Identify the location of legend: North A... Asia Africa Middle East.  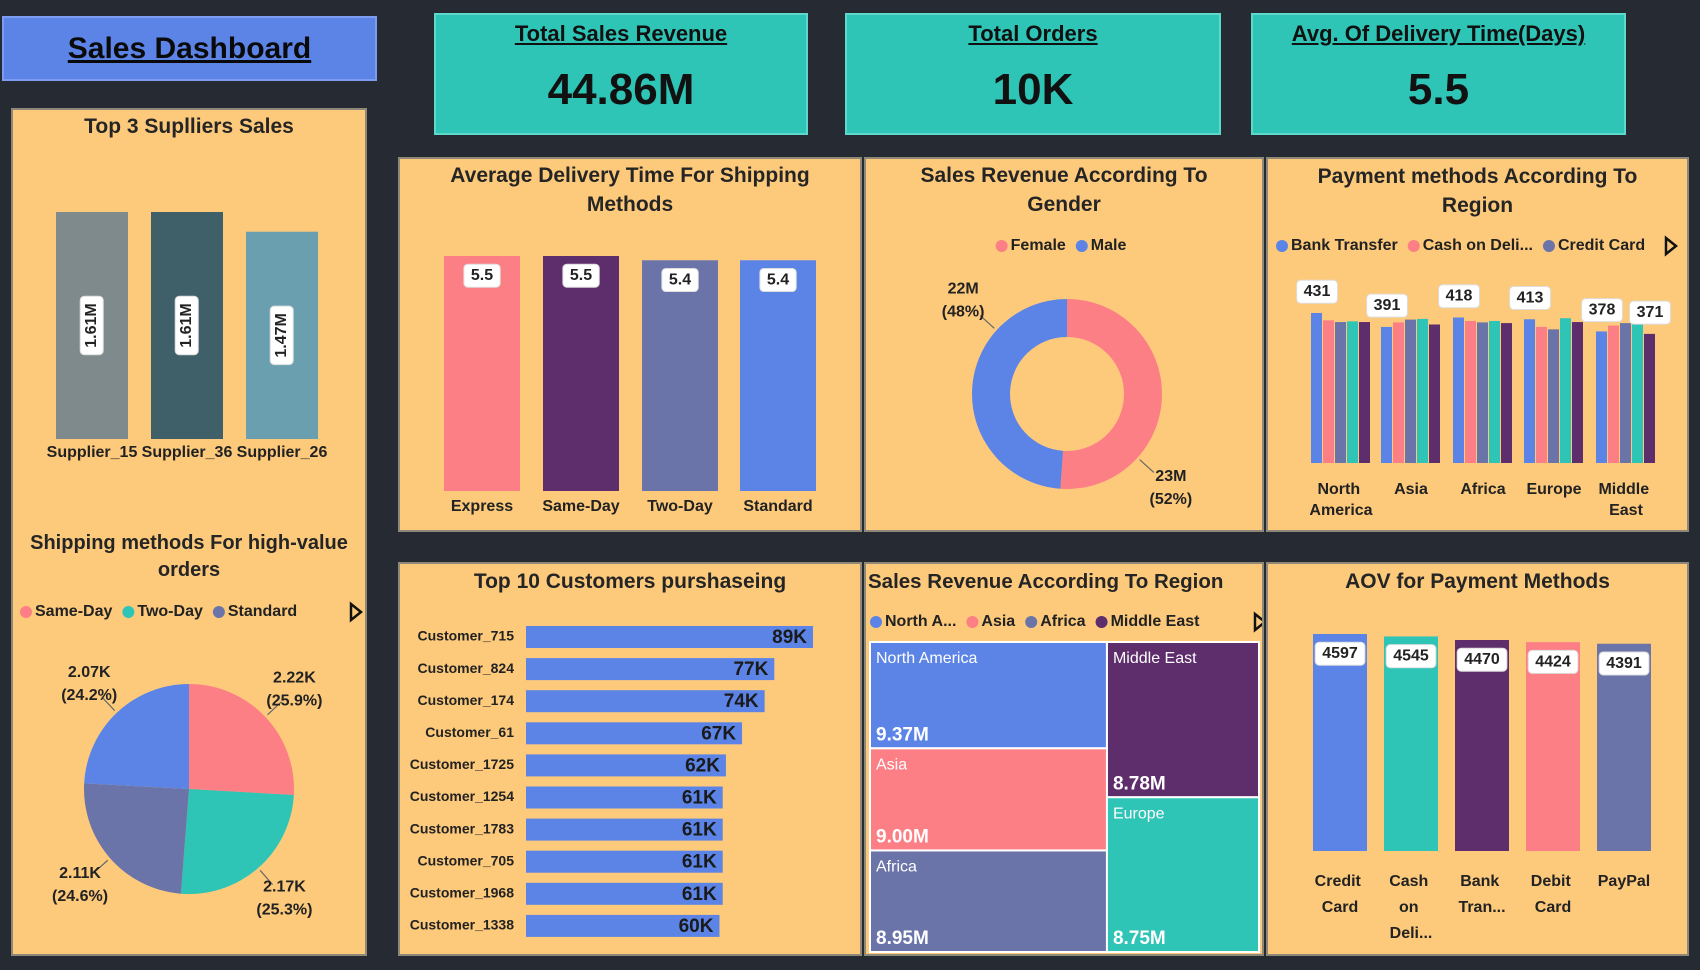
(1035, 621).